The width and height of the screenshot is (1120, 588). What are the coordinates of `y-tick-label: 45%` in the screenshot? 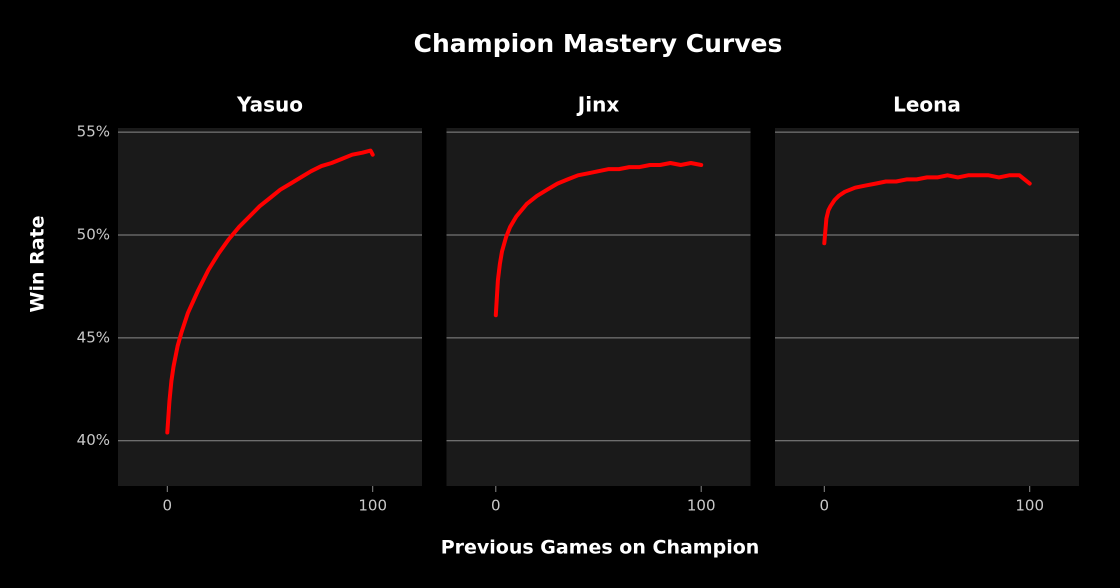 It's located at (93, 337).